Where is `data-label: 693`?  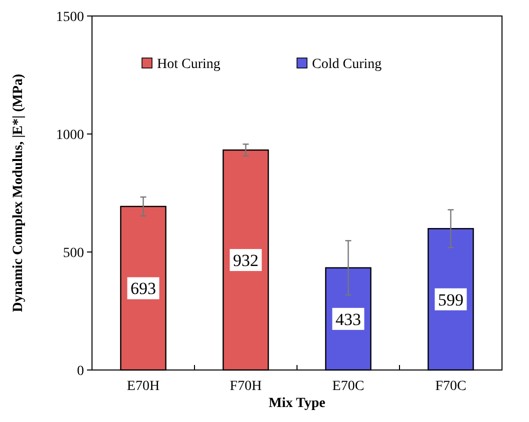
data-label: 693 is located at coordinates (143, 288).